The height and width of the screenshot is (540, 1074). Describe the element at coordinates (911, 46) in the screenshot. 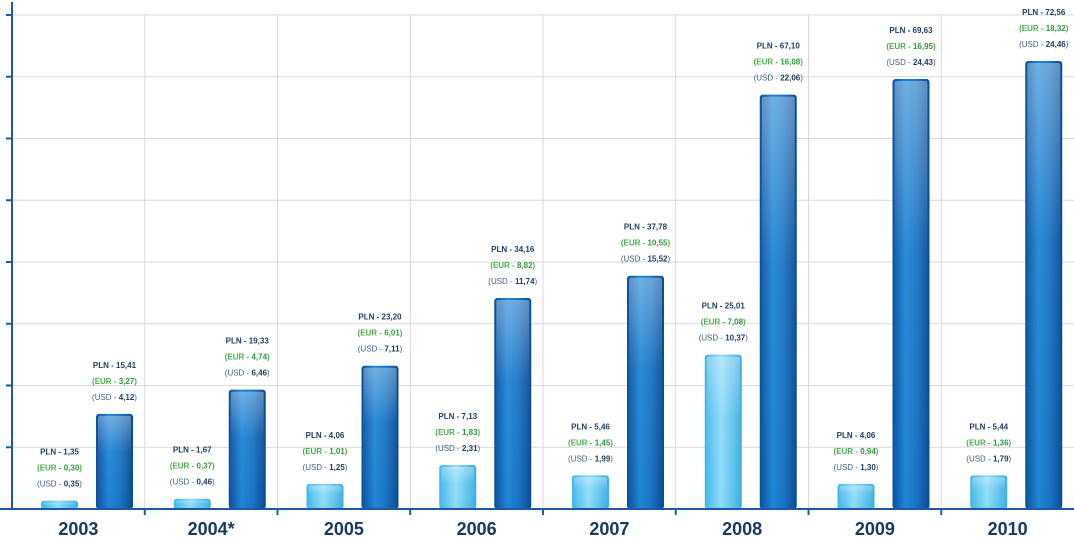

I see `data-label-eur: (EUR - 16,95)` at that location.